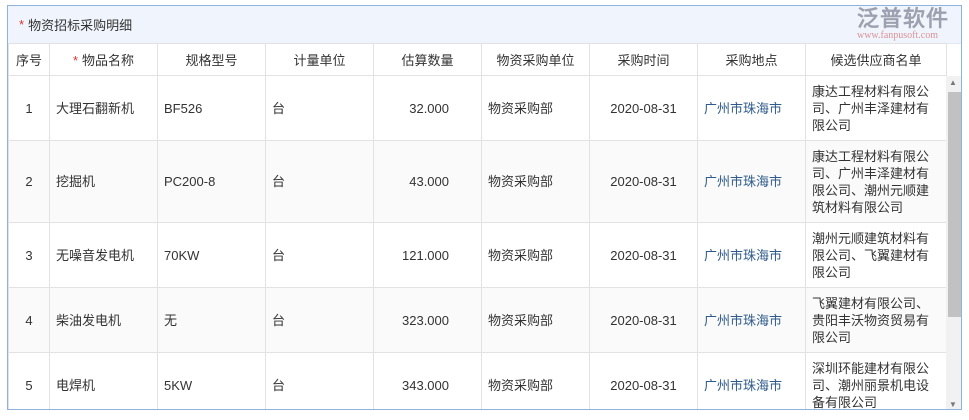  I want to click on cell-qty: 43.000, so click(427, 181).